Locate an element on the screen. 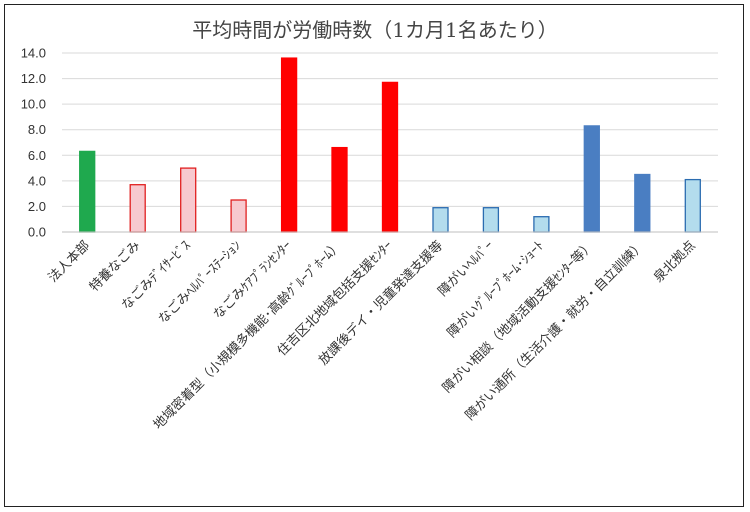 Image resolution: width=750 pixels, height=512 pixels. x-tick-label: 障がいｸﾞﾙｰﾌﾟﾎｰﾑ･ｼｮｰﾄ is located at coordinates (496, 289).